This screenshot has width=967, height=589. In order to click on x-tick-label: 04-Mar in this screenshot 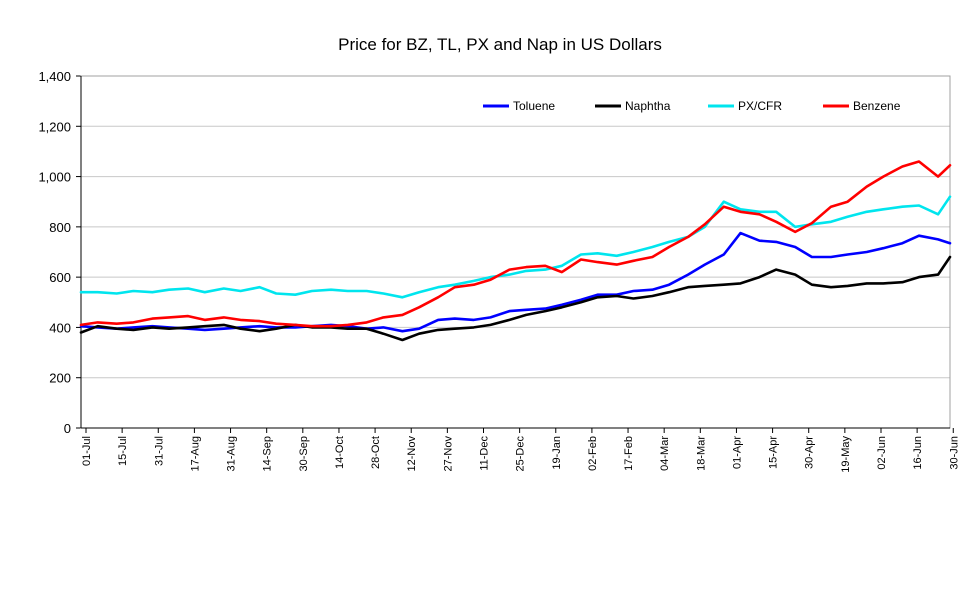, I will do `click(665, 453)`.